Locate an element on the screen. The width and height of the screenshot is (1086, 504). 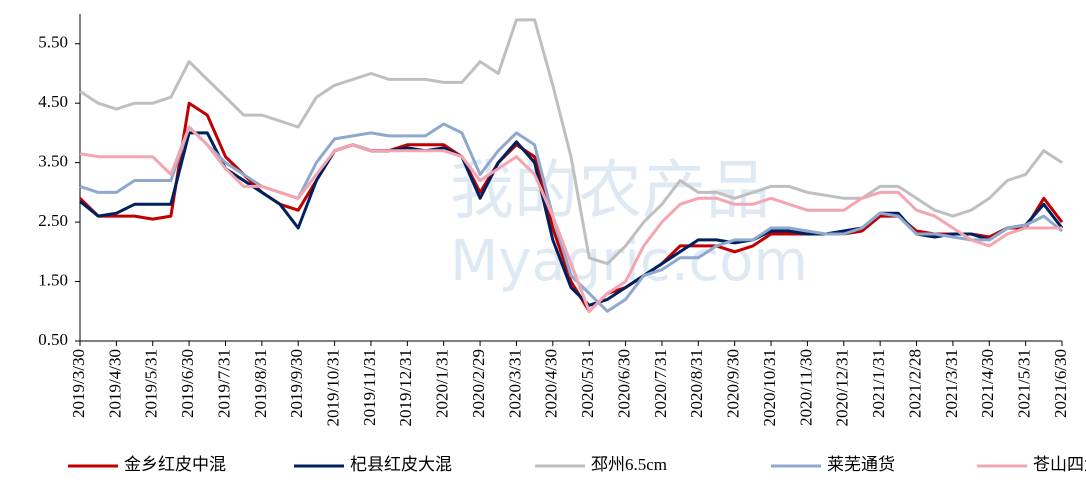
x-tick-label: 2021/6/30 is located at coordinates (1060, 383).